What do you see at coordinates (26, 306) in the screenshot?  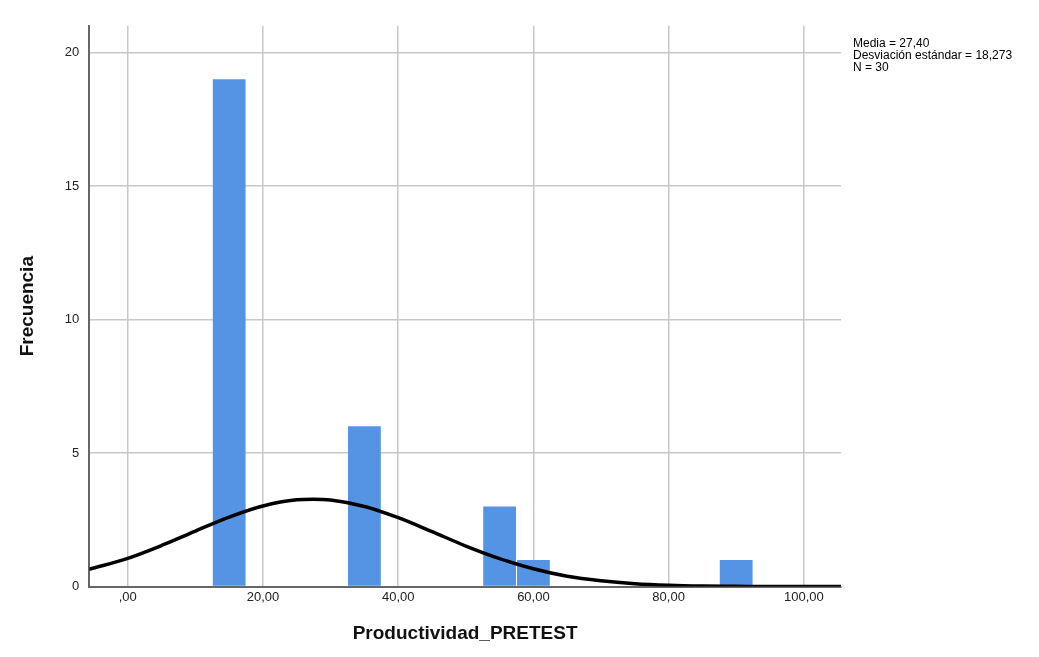 I see `y-axis-title: Frecuencia` at bounding box center [26, 306].